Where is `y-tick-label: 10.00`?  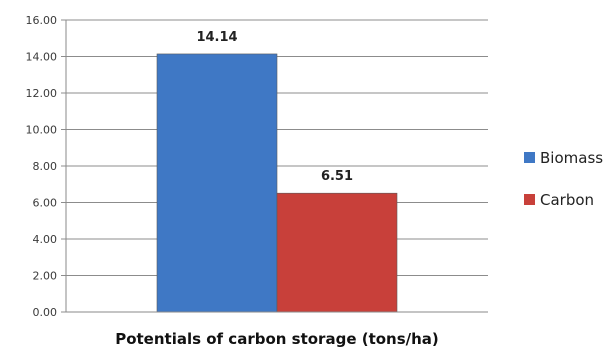
y-tick-label: 10.00 is located at coordinates (42, 130).